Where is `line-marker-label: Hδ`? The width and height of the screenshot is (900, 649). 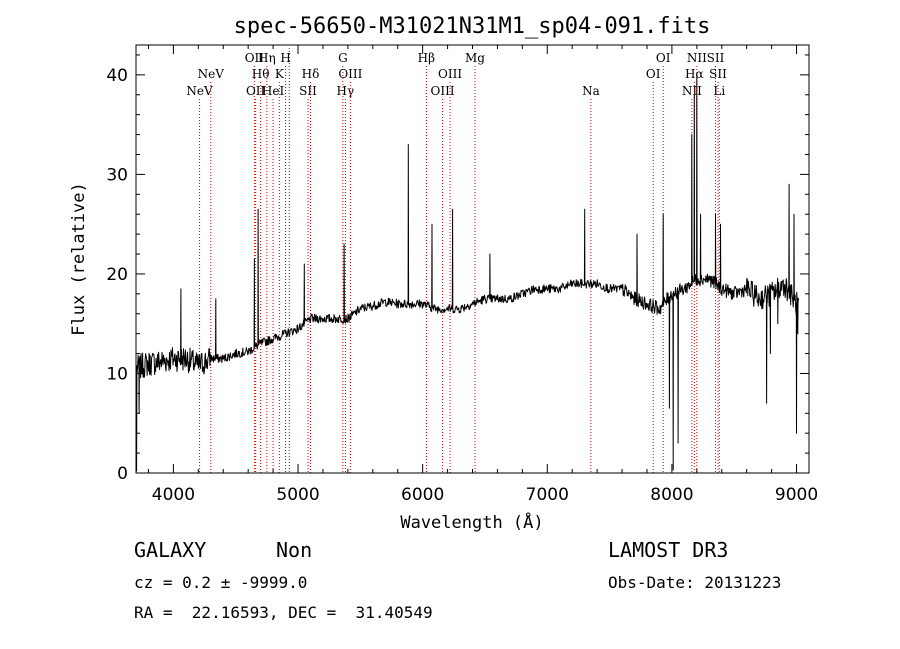
line-marker-label: Hδ is located at coordinates (311, 74).